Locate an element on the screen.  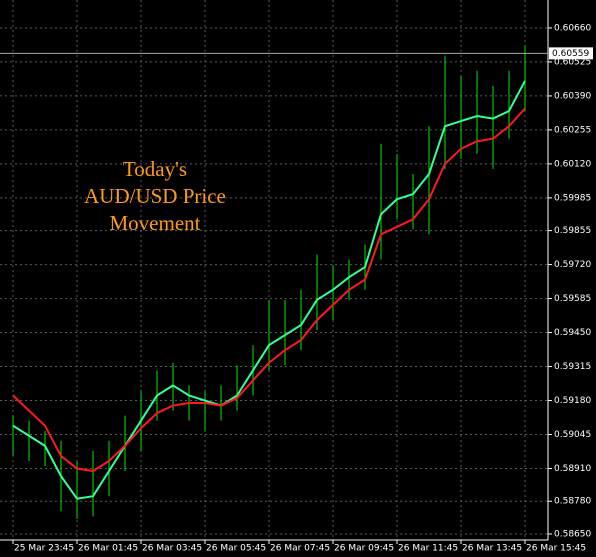
y-tick-label: 0.60660 is located at coordinates (572, 28).